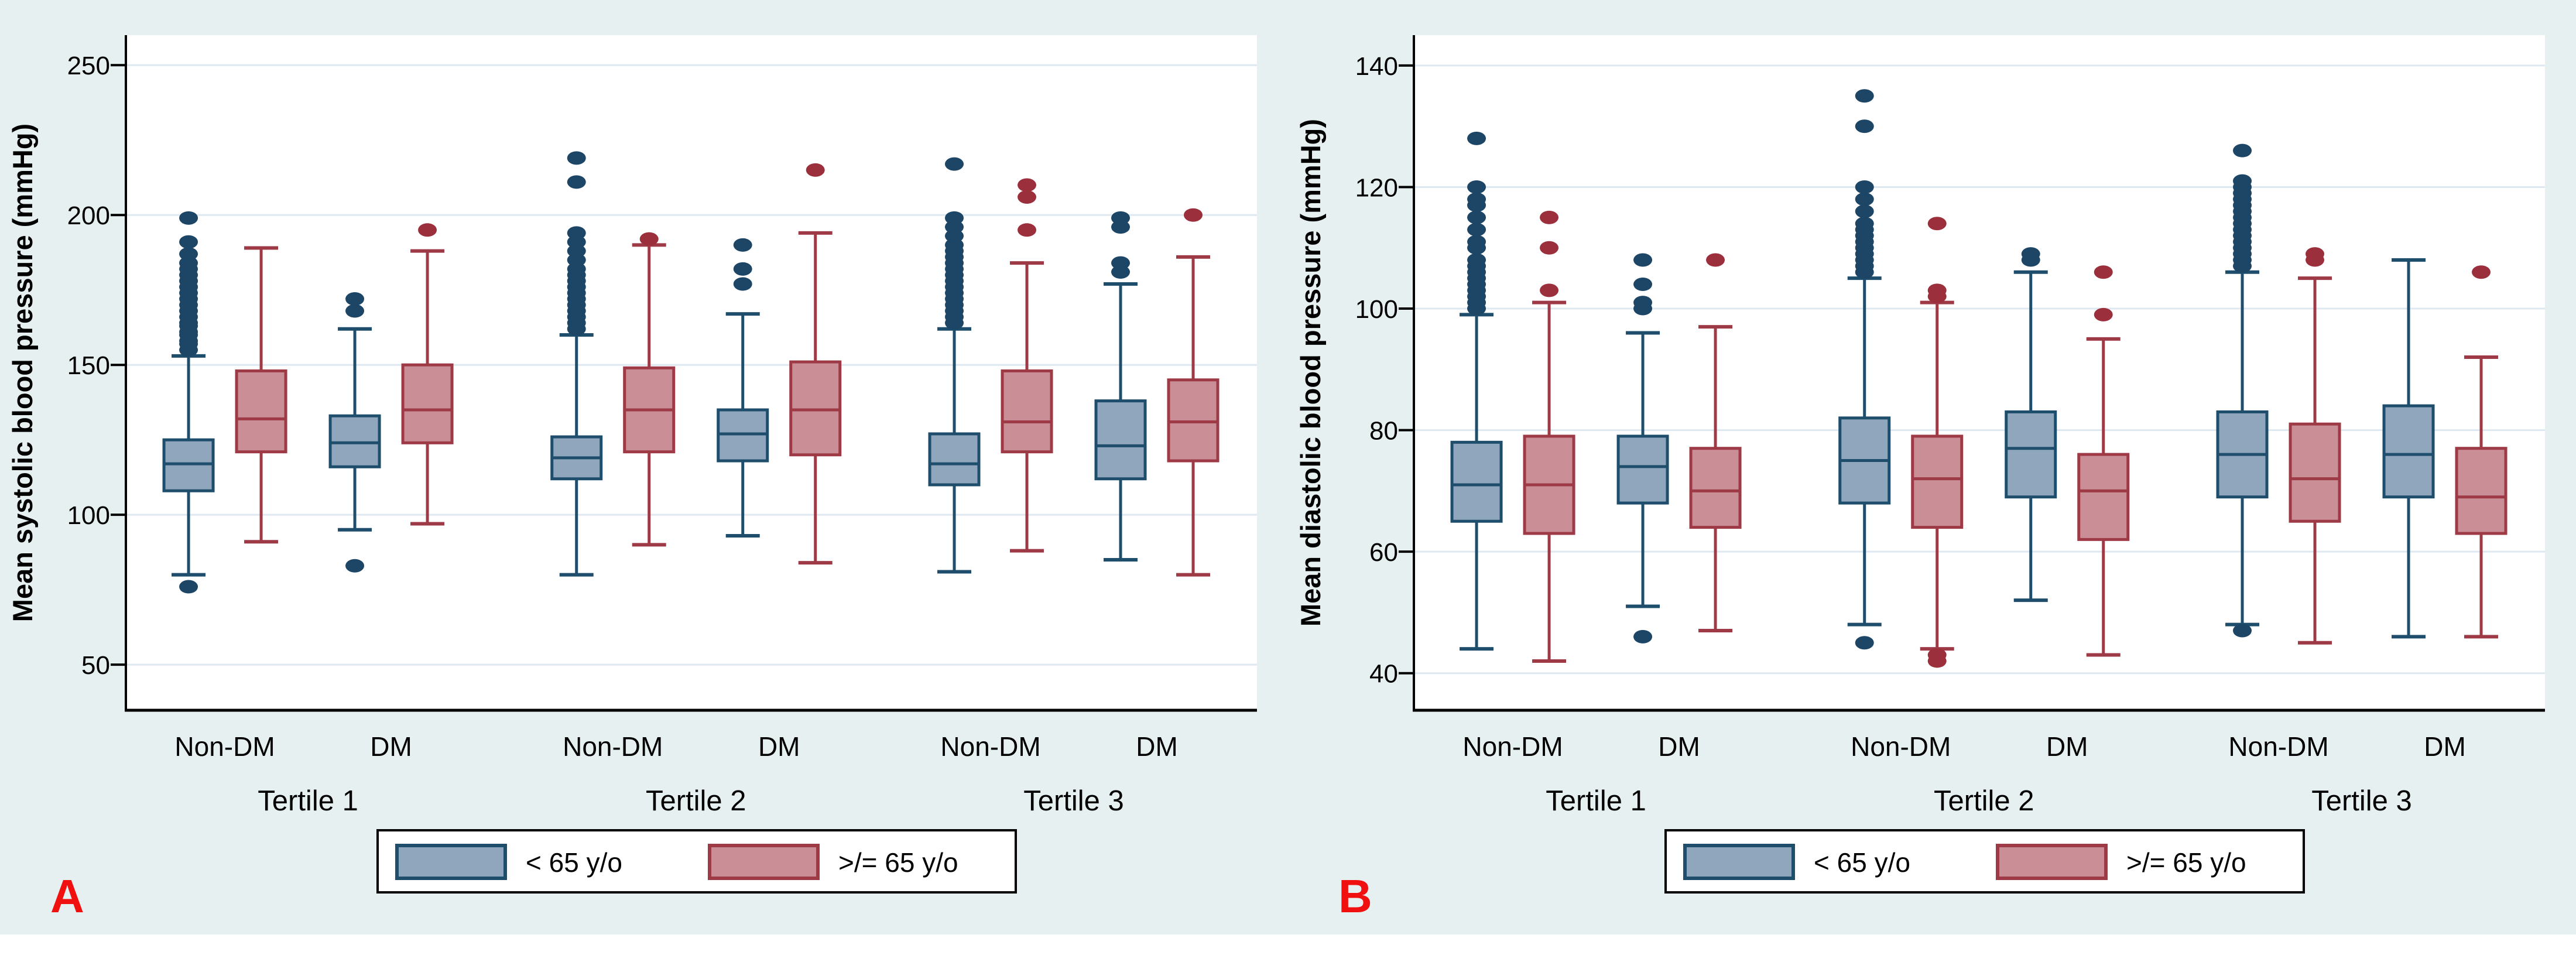 The width and height of the screenshot is (2576, 955). What do you see at coordinates (696, 861) in the screenshot?
I see `legend: < 65 y/o >/= 65 y/o` at bounding box center [696, 861].